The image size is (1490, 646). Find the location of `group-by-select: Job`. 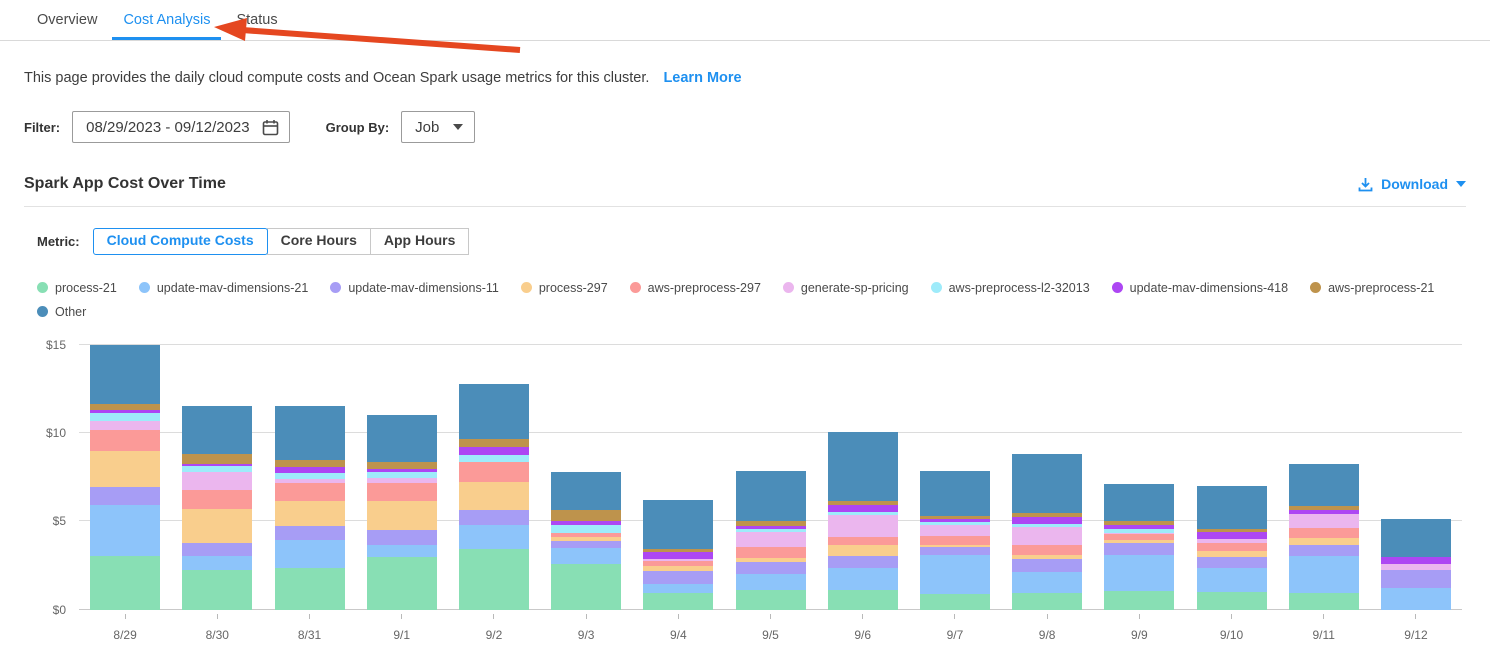

group-by-select: Job is located at coordinates (438, 127).